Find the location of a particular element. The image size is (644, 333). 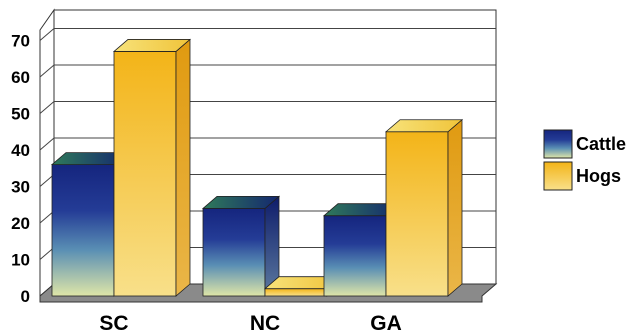

legend: Cattle Hogs is located at coordinates (584, 160).